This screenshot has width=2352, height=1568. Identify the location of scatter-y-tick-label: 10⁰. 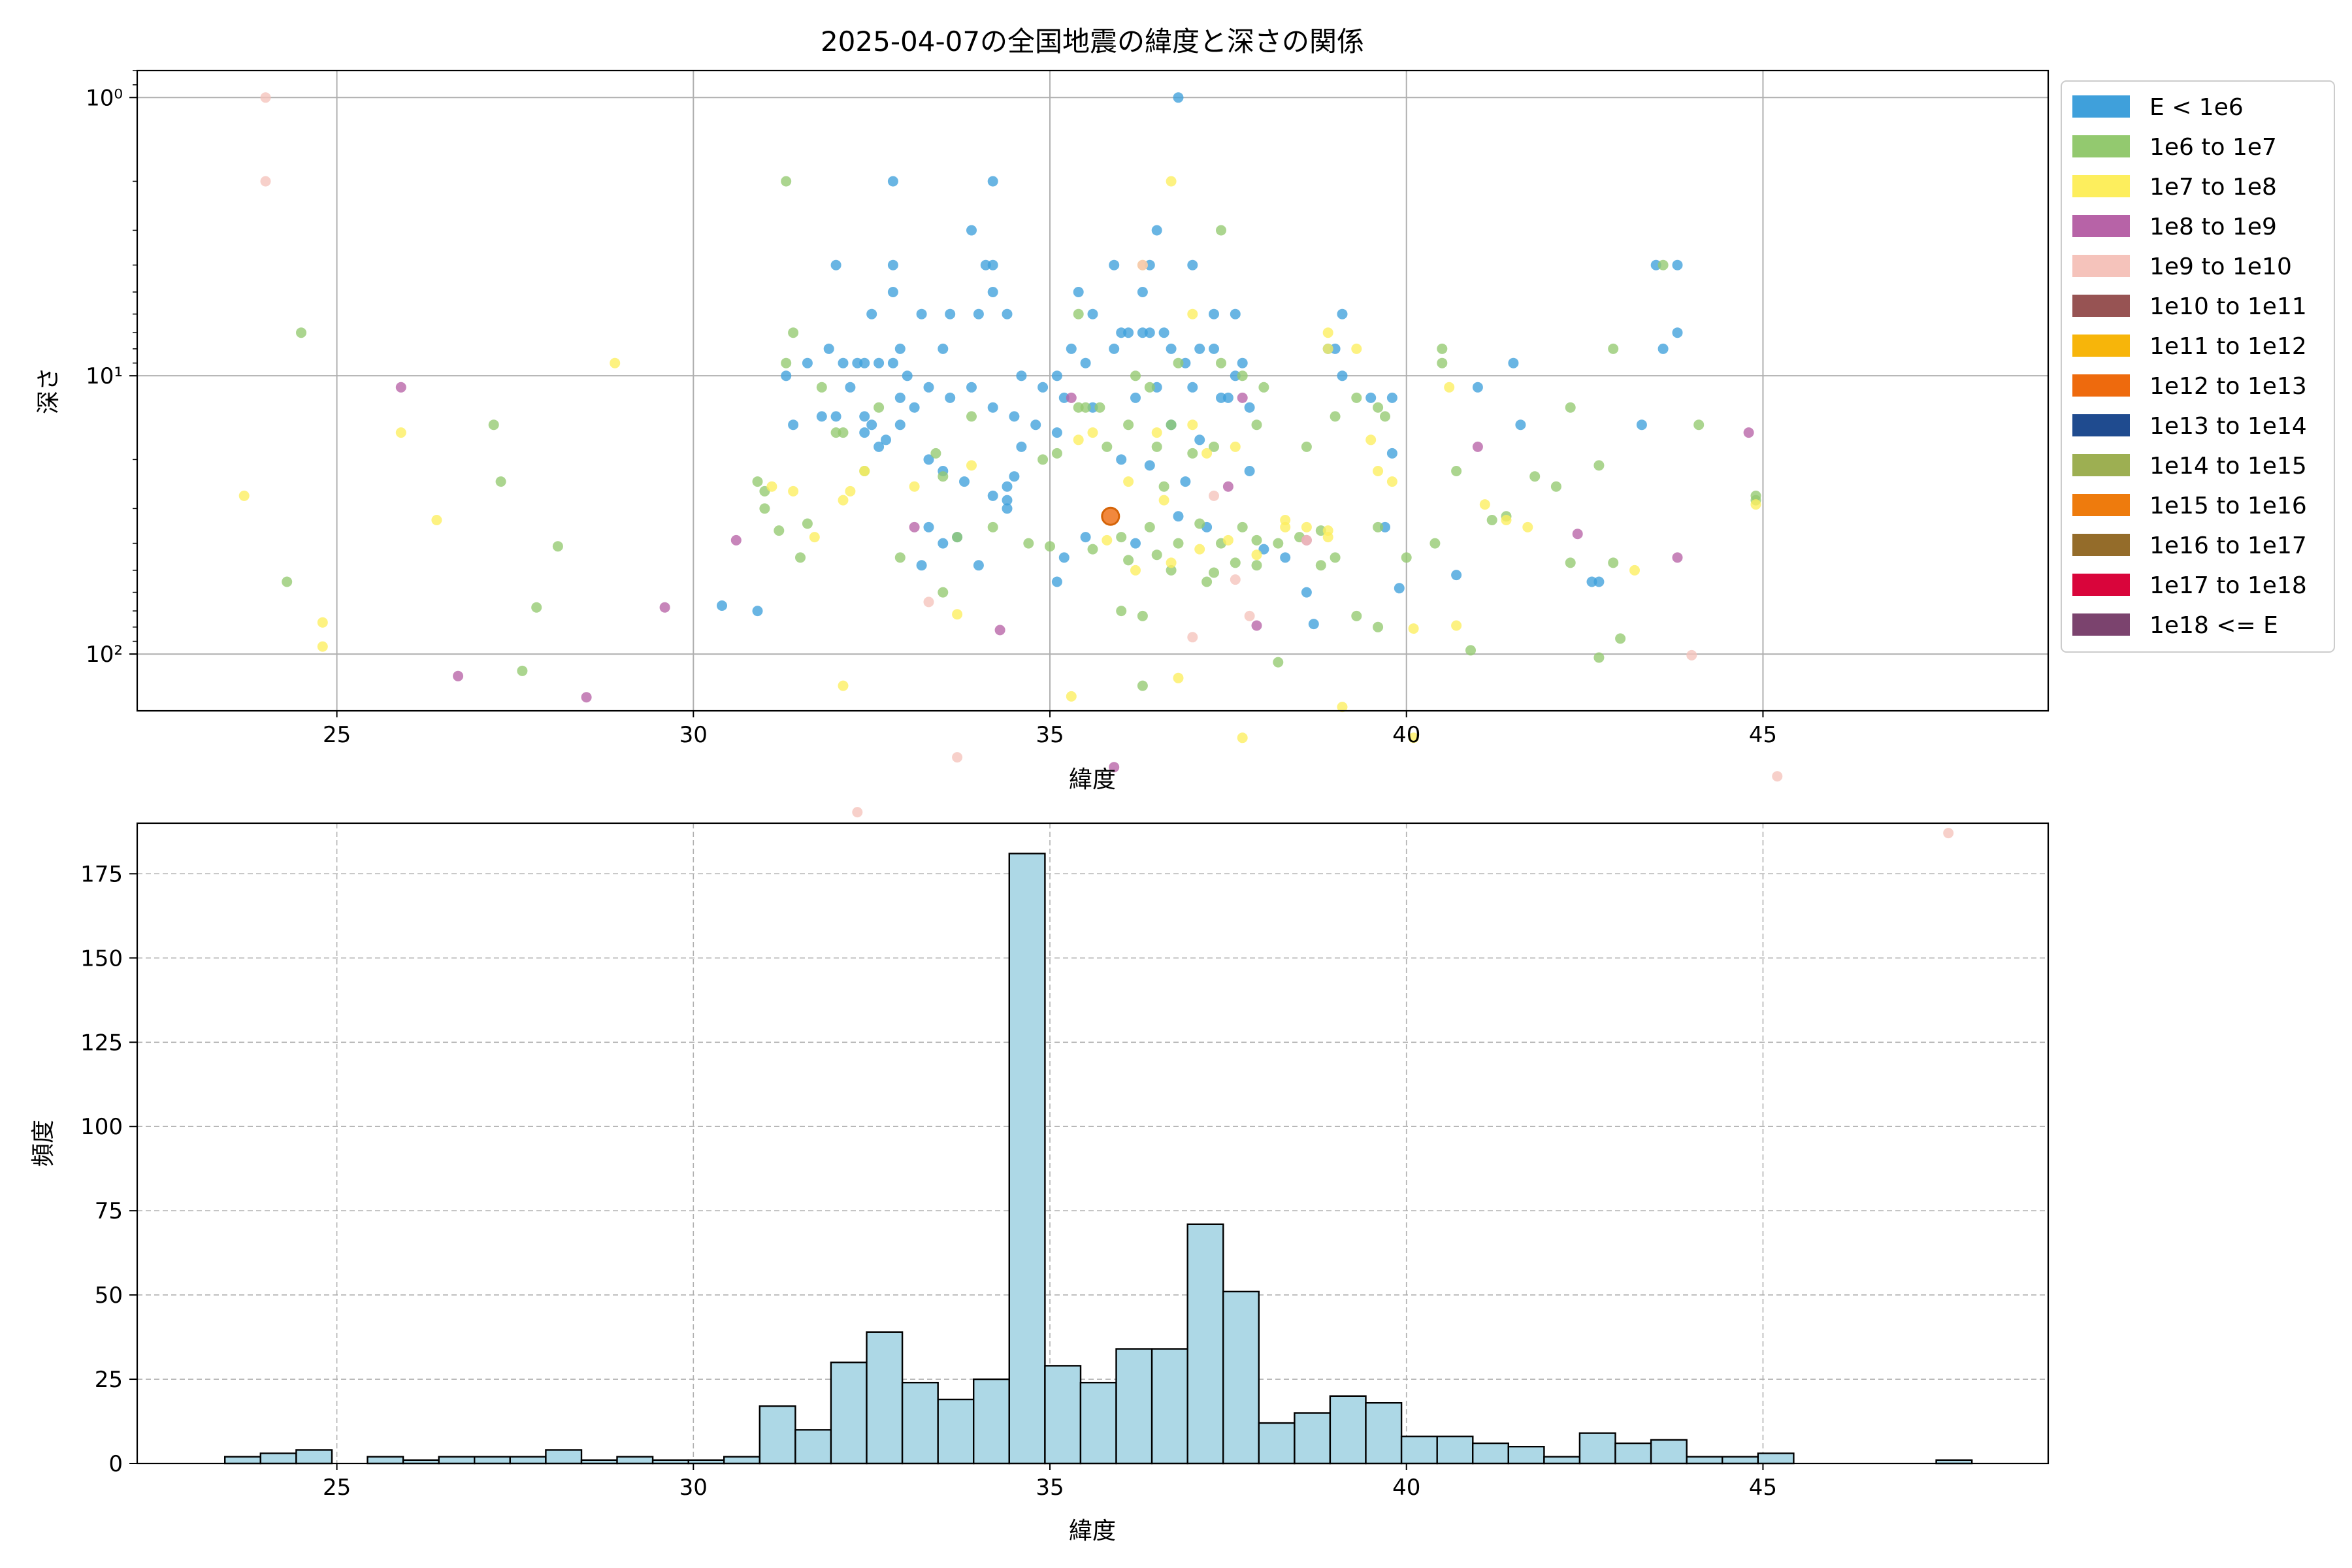
(104, 98).